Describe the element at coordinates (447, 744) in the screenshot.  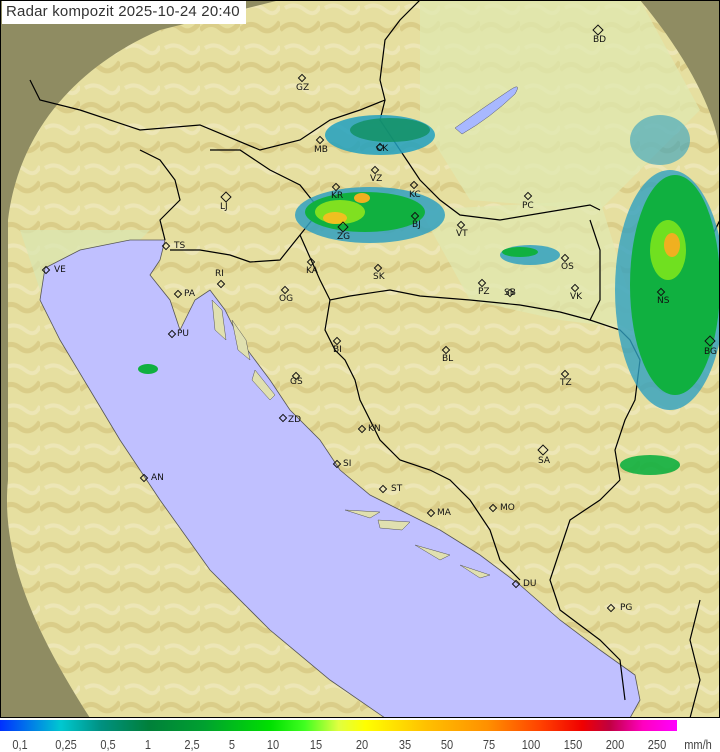
I see `legend-label: 50` at that location.